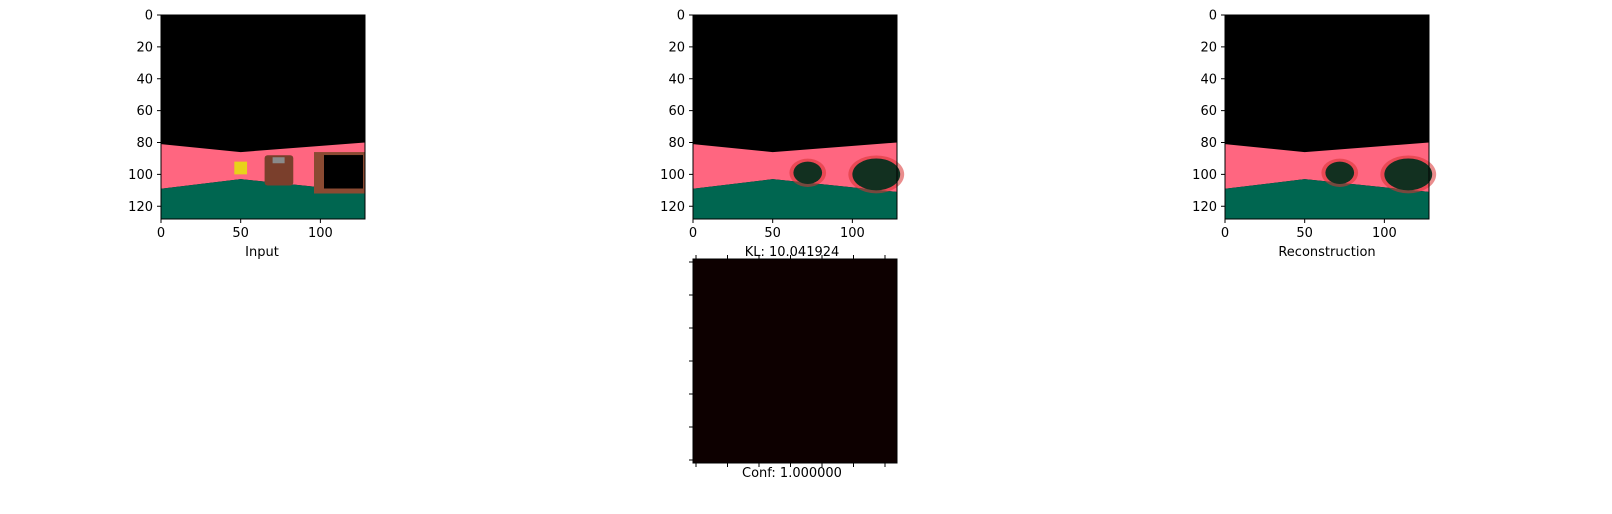  I want to click on reconstruction-ytick-label: 20, so click(1208, 47).